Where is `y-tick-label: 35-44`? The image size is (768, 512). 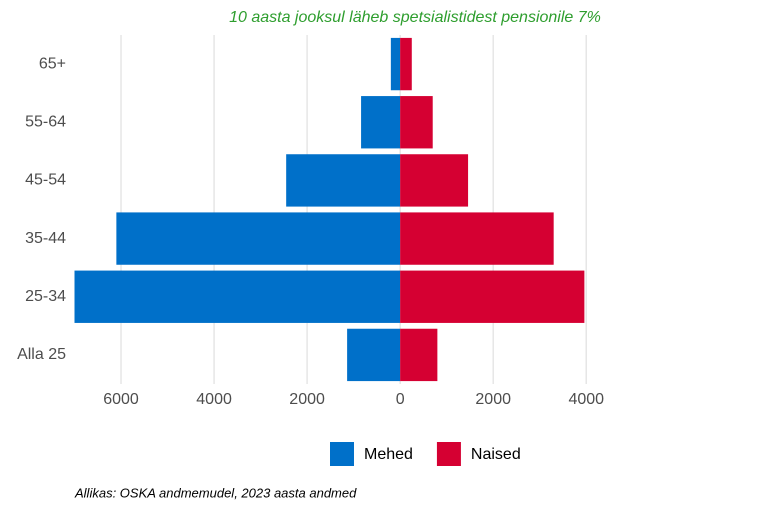 y-tick-label: 35-44 is located at coordinates (45, 238).